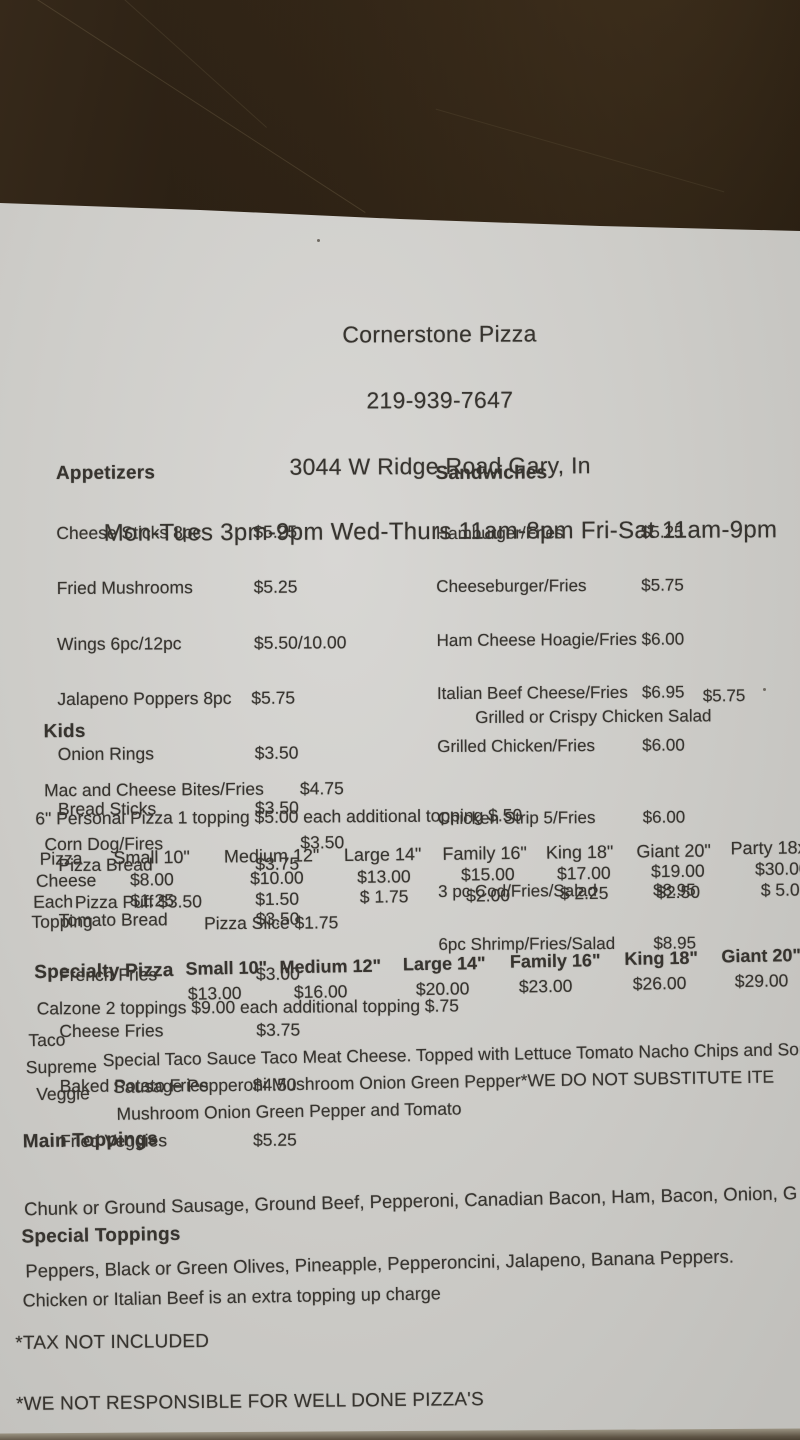  What do you see at coordinates (64, 731) in the screenshot?
I see `section-title: Kids` at bounding box center [64, 731].